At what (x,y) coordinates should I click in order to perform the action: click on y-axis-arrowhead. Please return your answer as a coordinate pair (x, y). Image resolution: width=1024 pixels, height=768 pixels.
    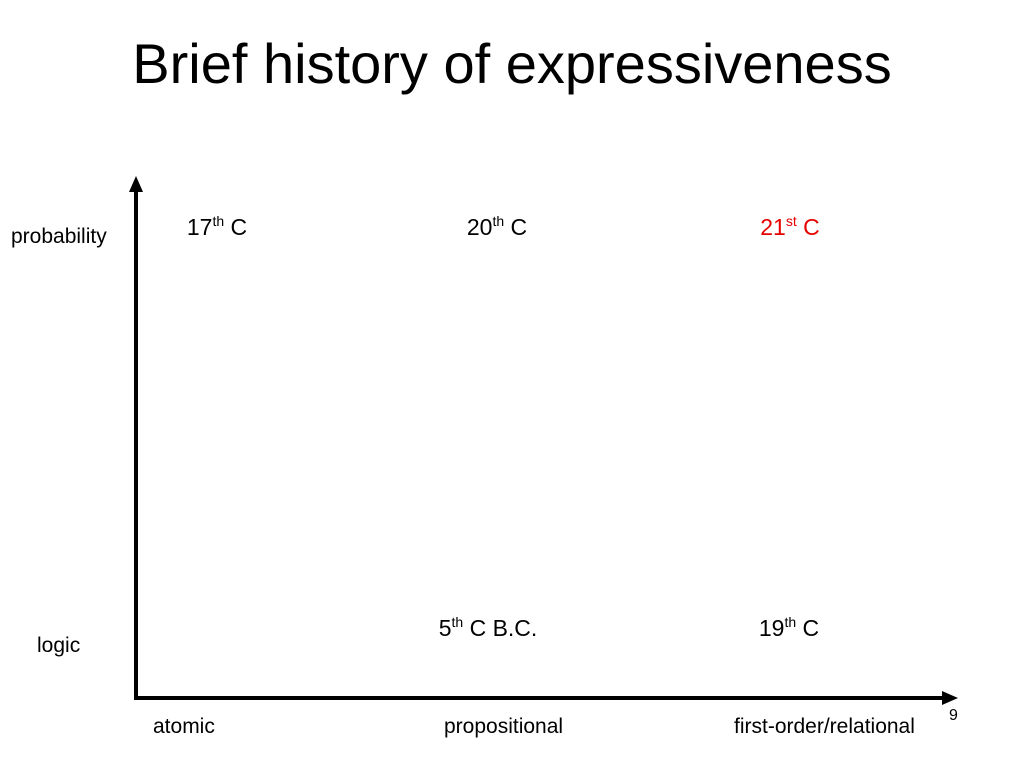
    Looking at the image, I should click on (136, 184).